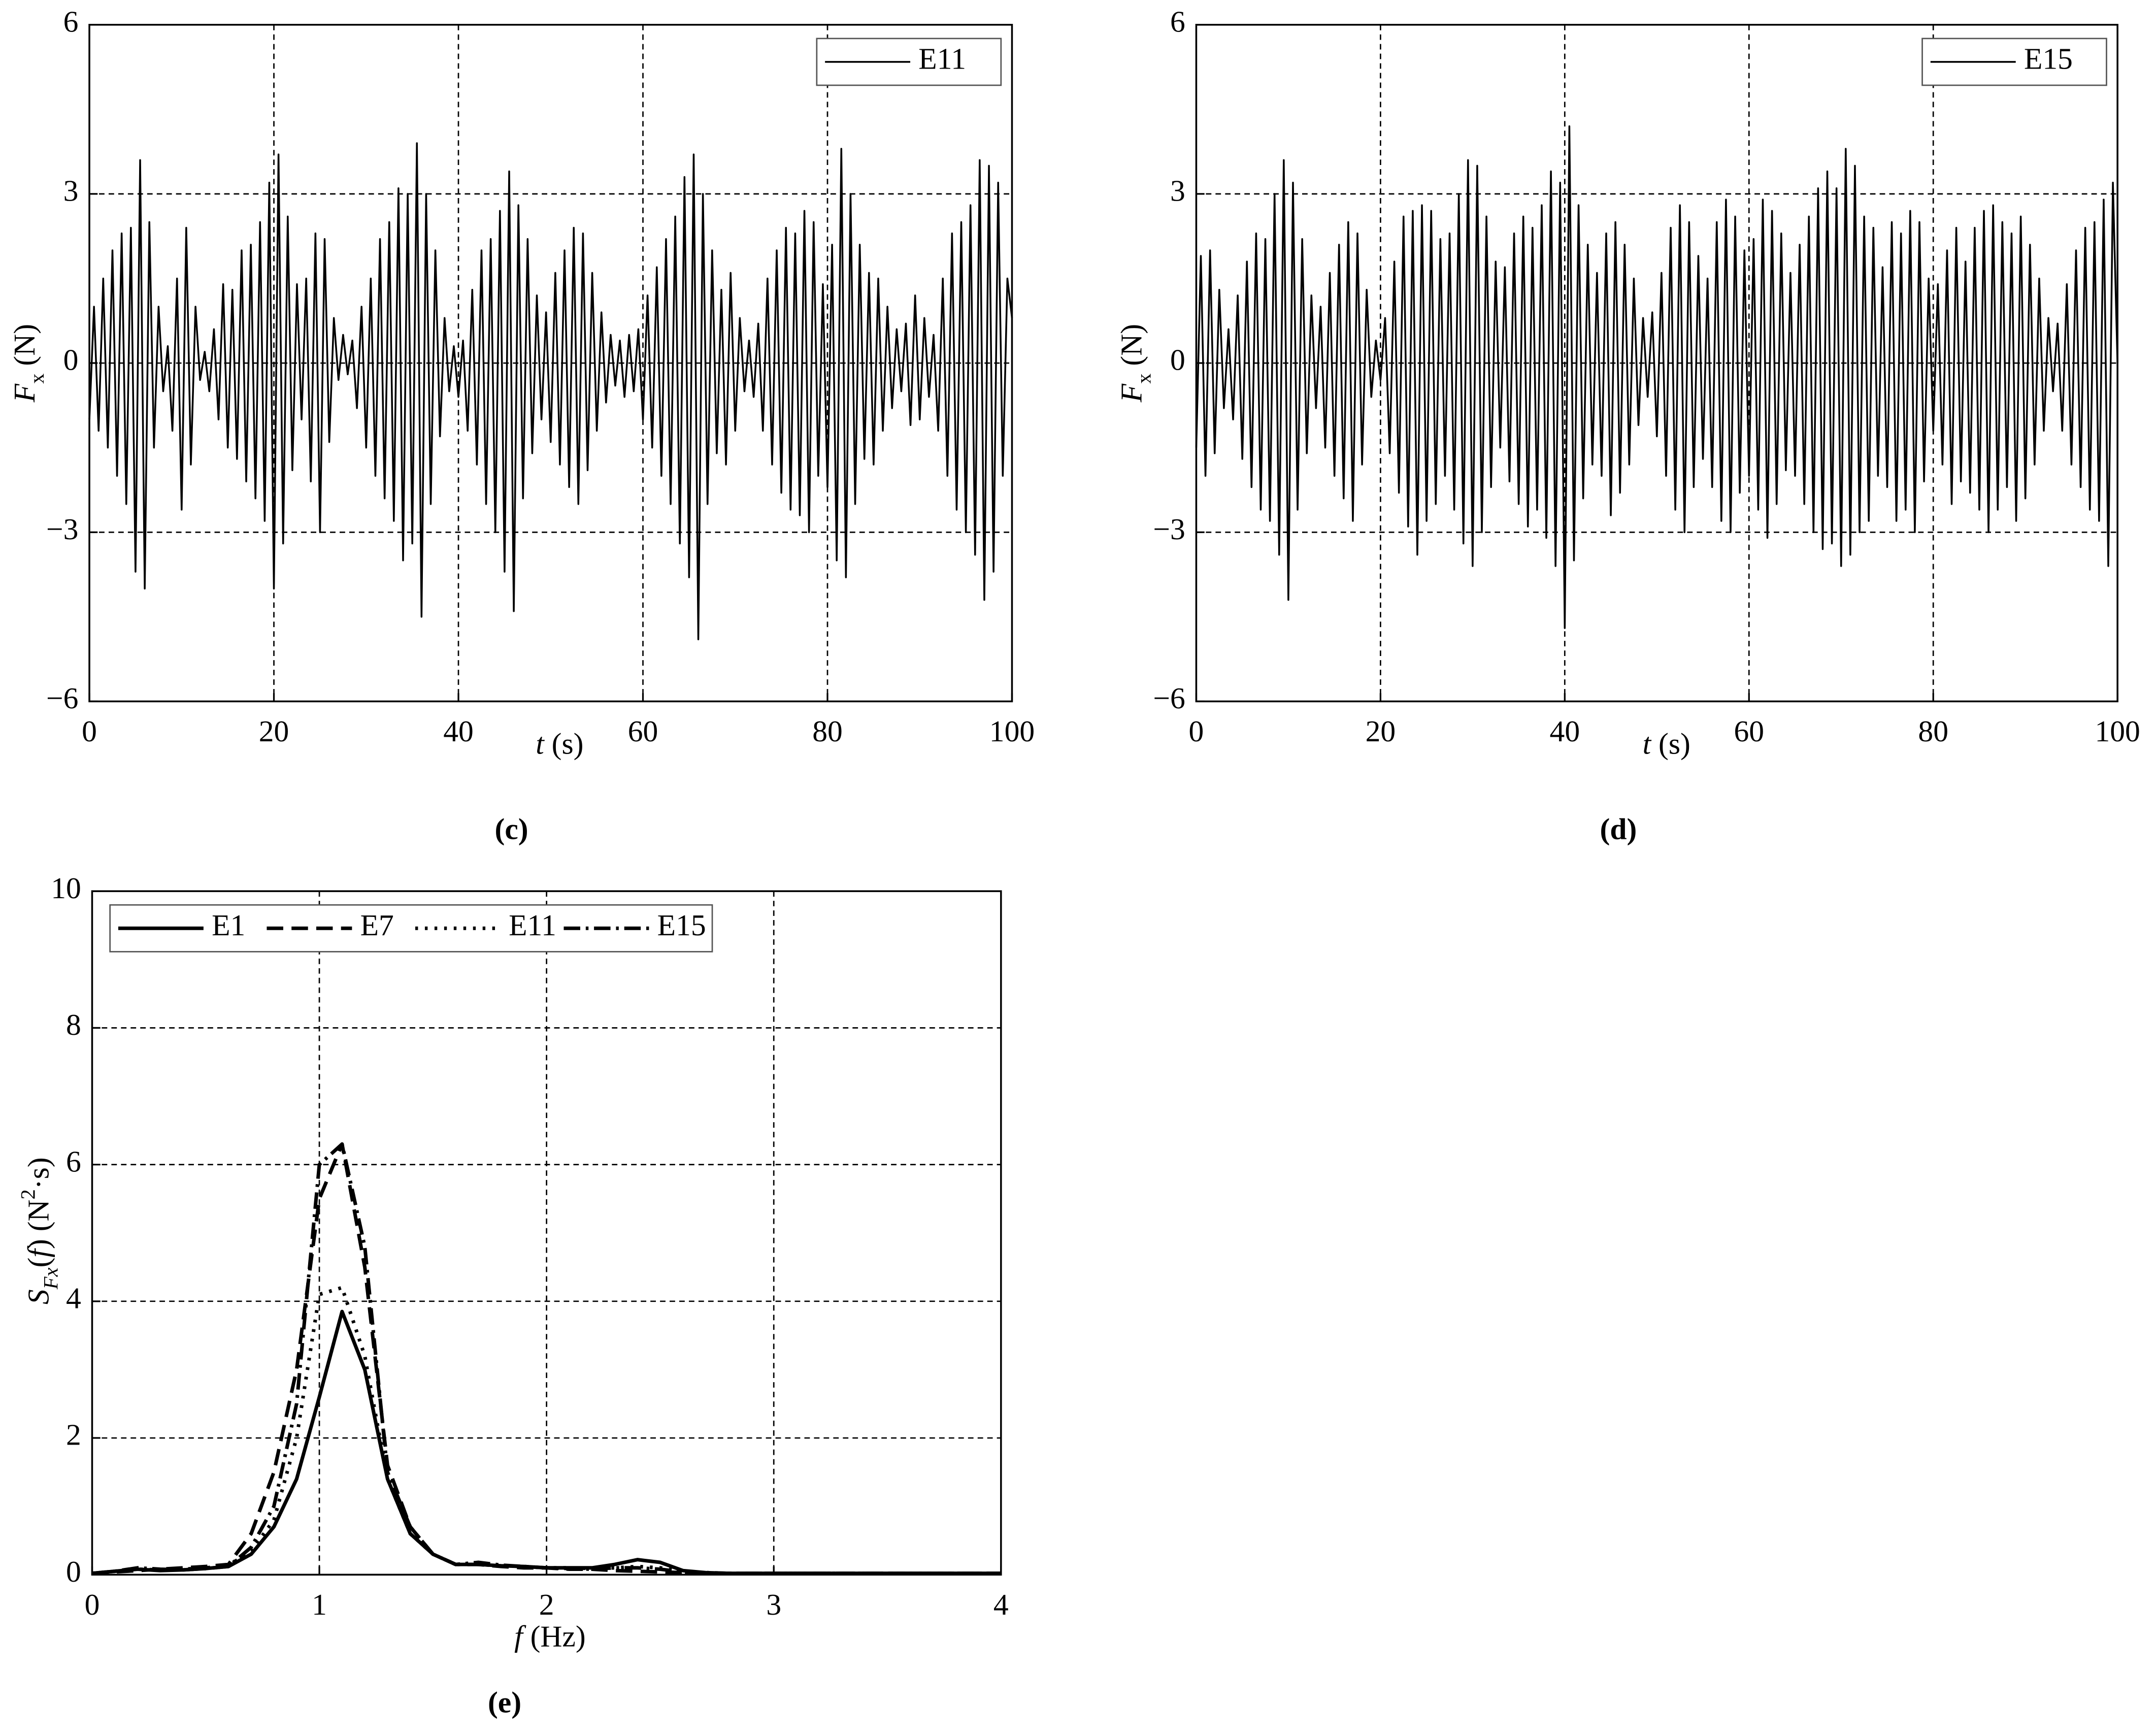 This screenshot has height=1736, width=2156. What do you see at coordinates (1001, 1604) in the screenshot?
I see `x-tick-label: 4` at bounding box center [1001, 1604].